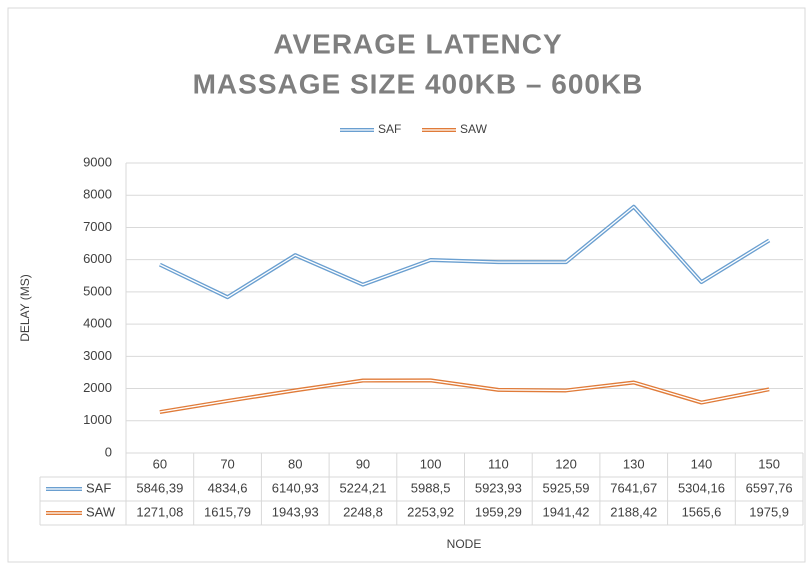 This screenshot has height=571, width=807. Describe the element at coordinates (418, 83) in the screenshot. I see `chart-subtitle: MASSAGE SIZE 400KB – 600KB` at that location.